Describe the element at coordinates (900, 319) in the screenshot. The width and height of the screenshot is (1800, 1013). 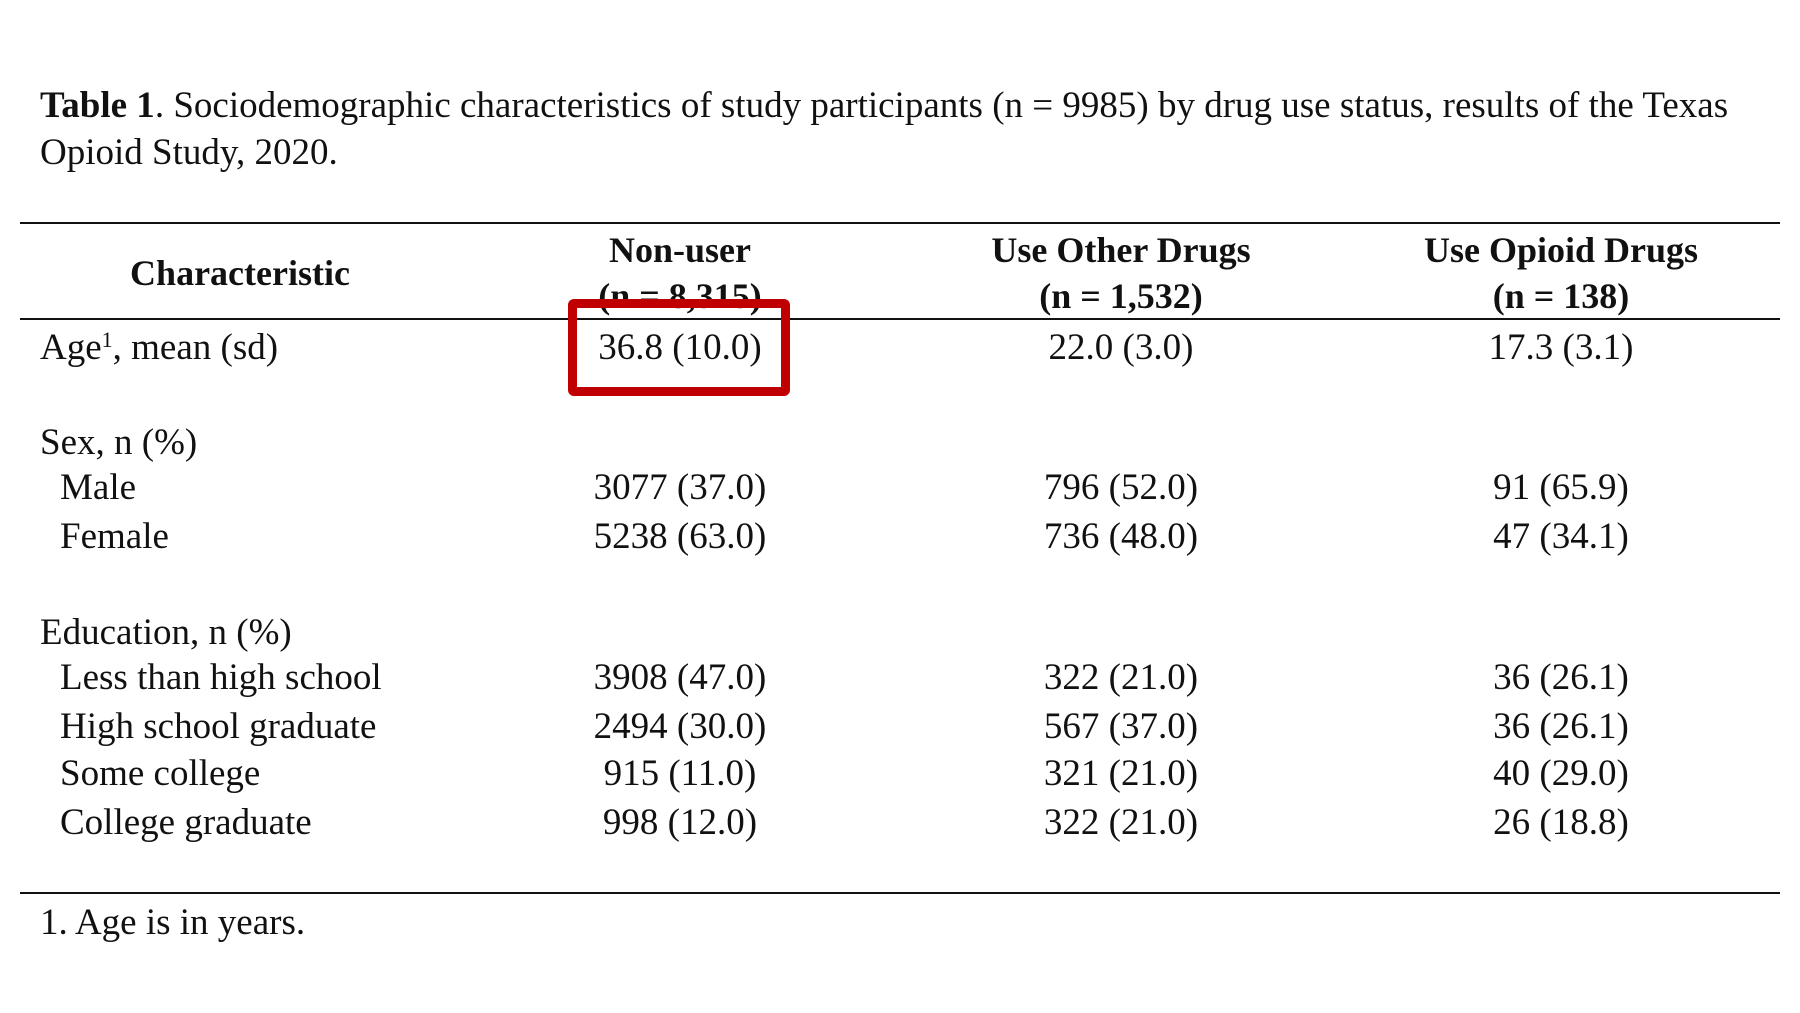
I see `table-header-rule` at that location.